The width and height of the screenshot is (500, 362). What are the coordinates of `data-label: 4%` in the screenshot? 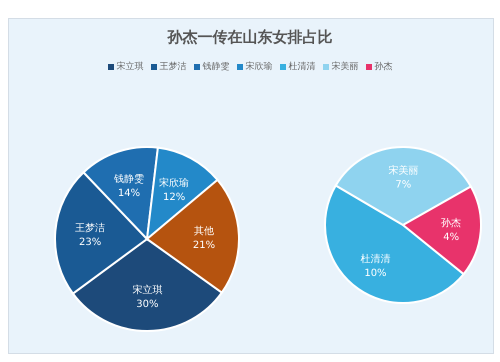 It's located at (451, 237).